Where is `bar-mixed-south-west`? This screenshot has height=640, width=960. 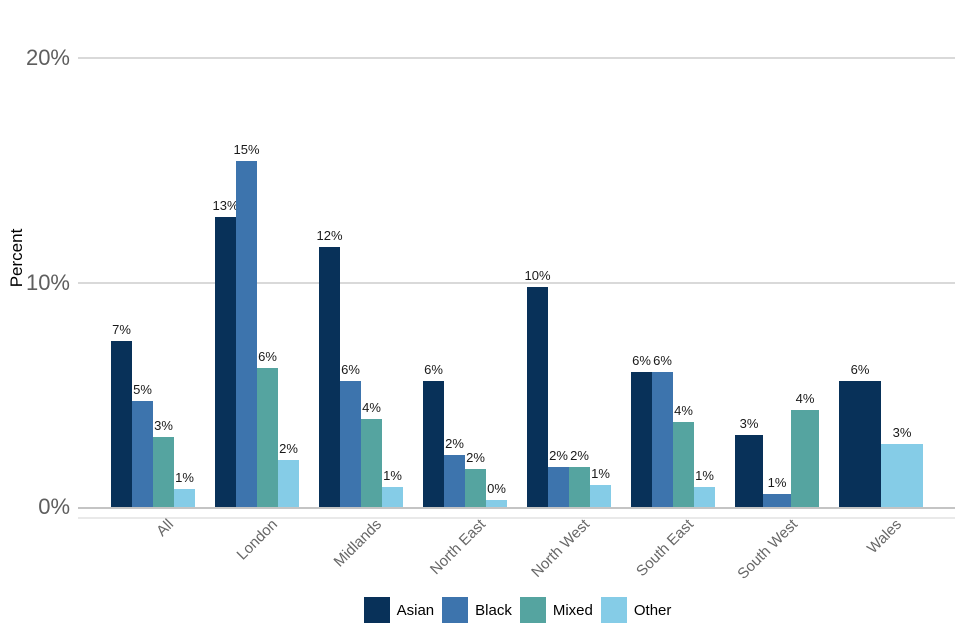 bar-mixed-south-west is located at coordinates (805, 458).